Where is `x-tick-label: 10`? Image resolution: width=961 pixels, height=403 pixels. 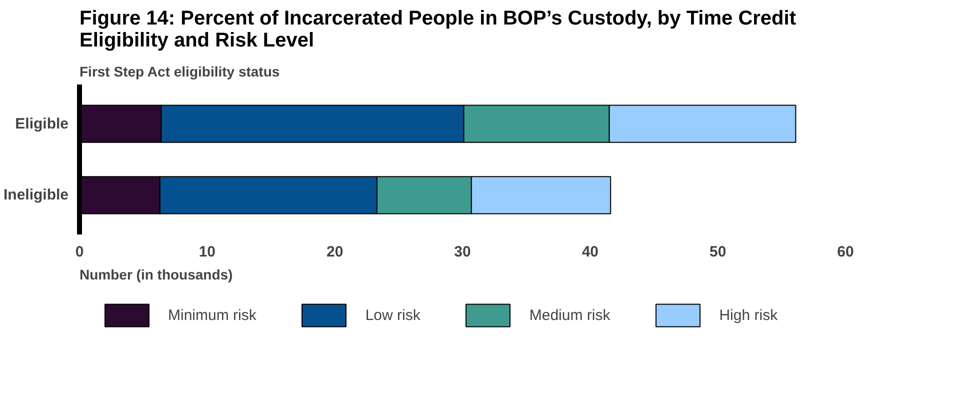 x-tick-label: 10 is located at coordinates (207, 252).